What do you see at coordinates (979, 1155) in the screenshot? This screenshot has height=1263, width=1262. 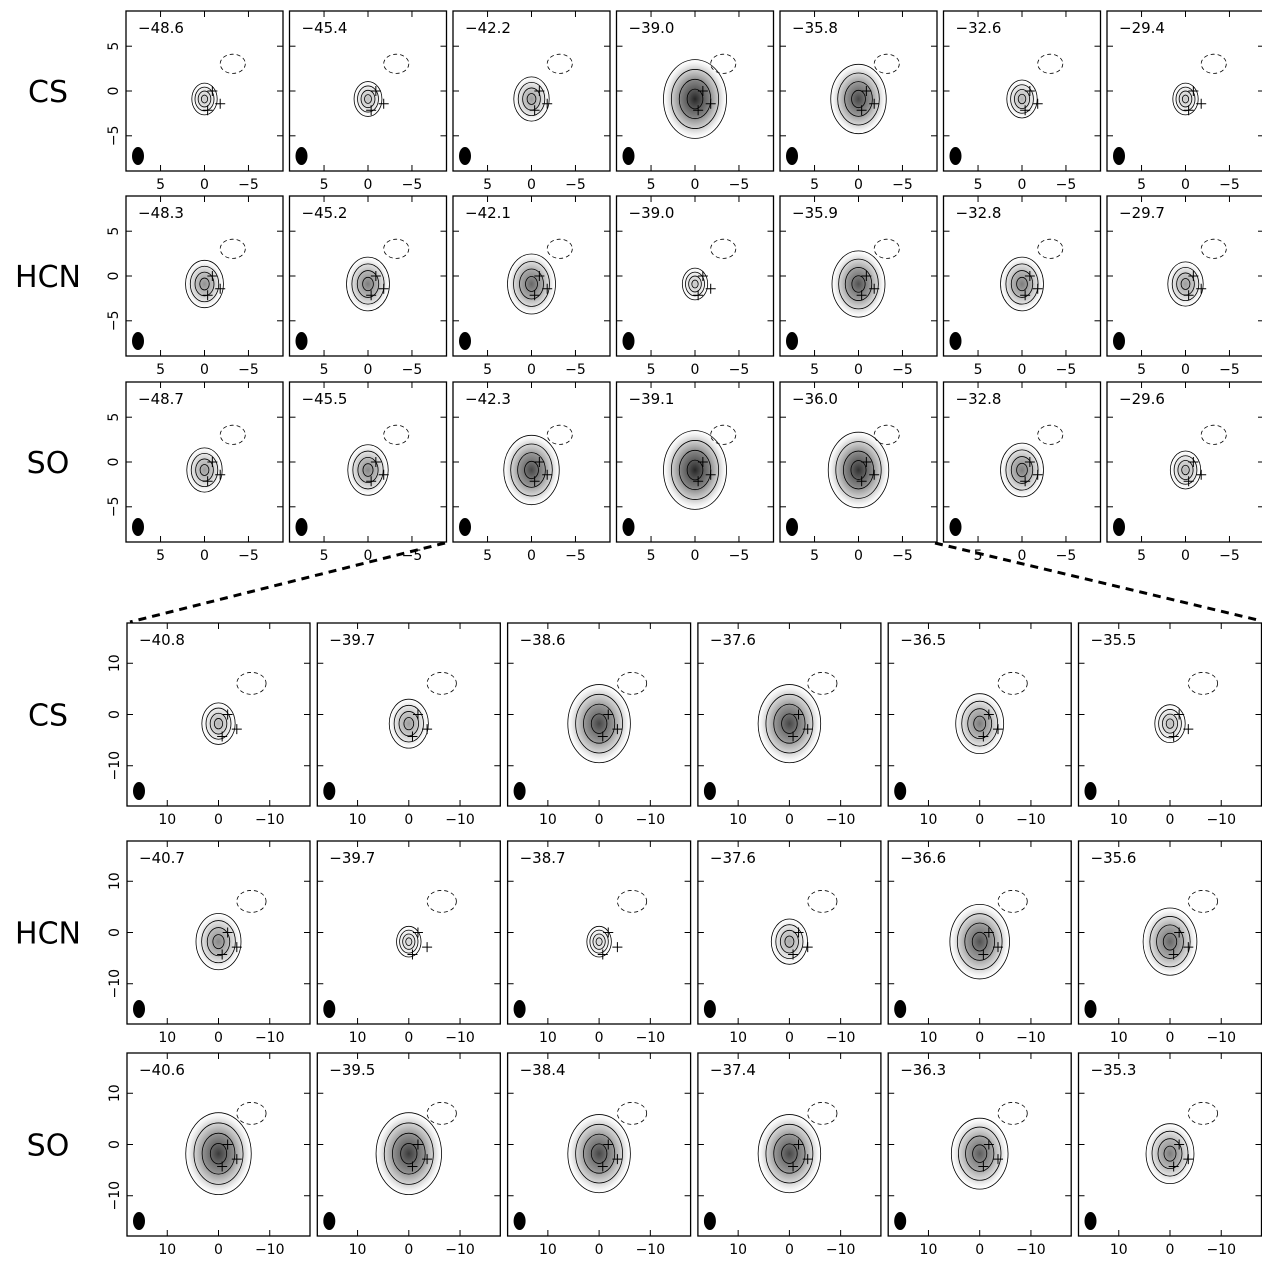 I see `channel-panel: −36.3 10 0 −10` at bounding box center [979, 1155].